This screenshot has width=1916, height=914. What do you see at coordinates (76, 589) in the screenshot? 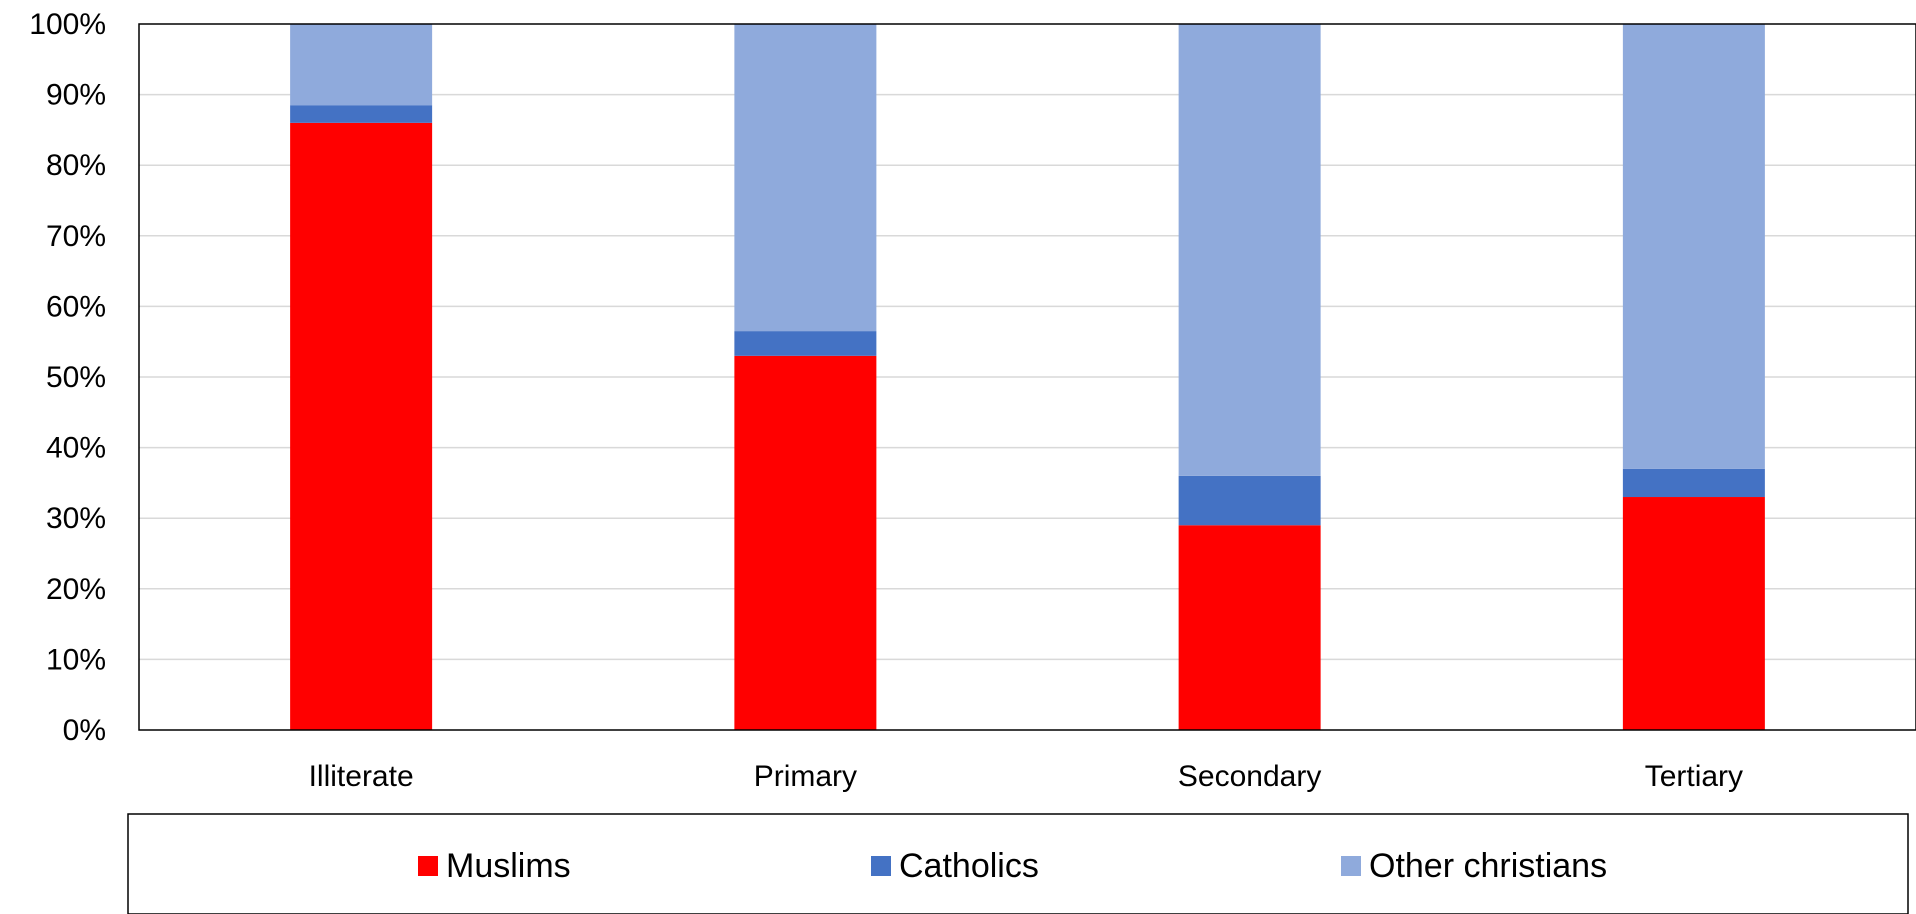
I see `y-tick-label: 20%` at bounding box center [76, 589].